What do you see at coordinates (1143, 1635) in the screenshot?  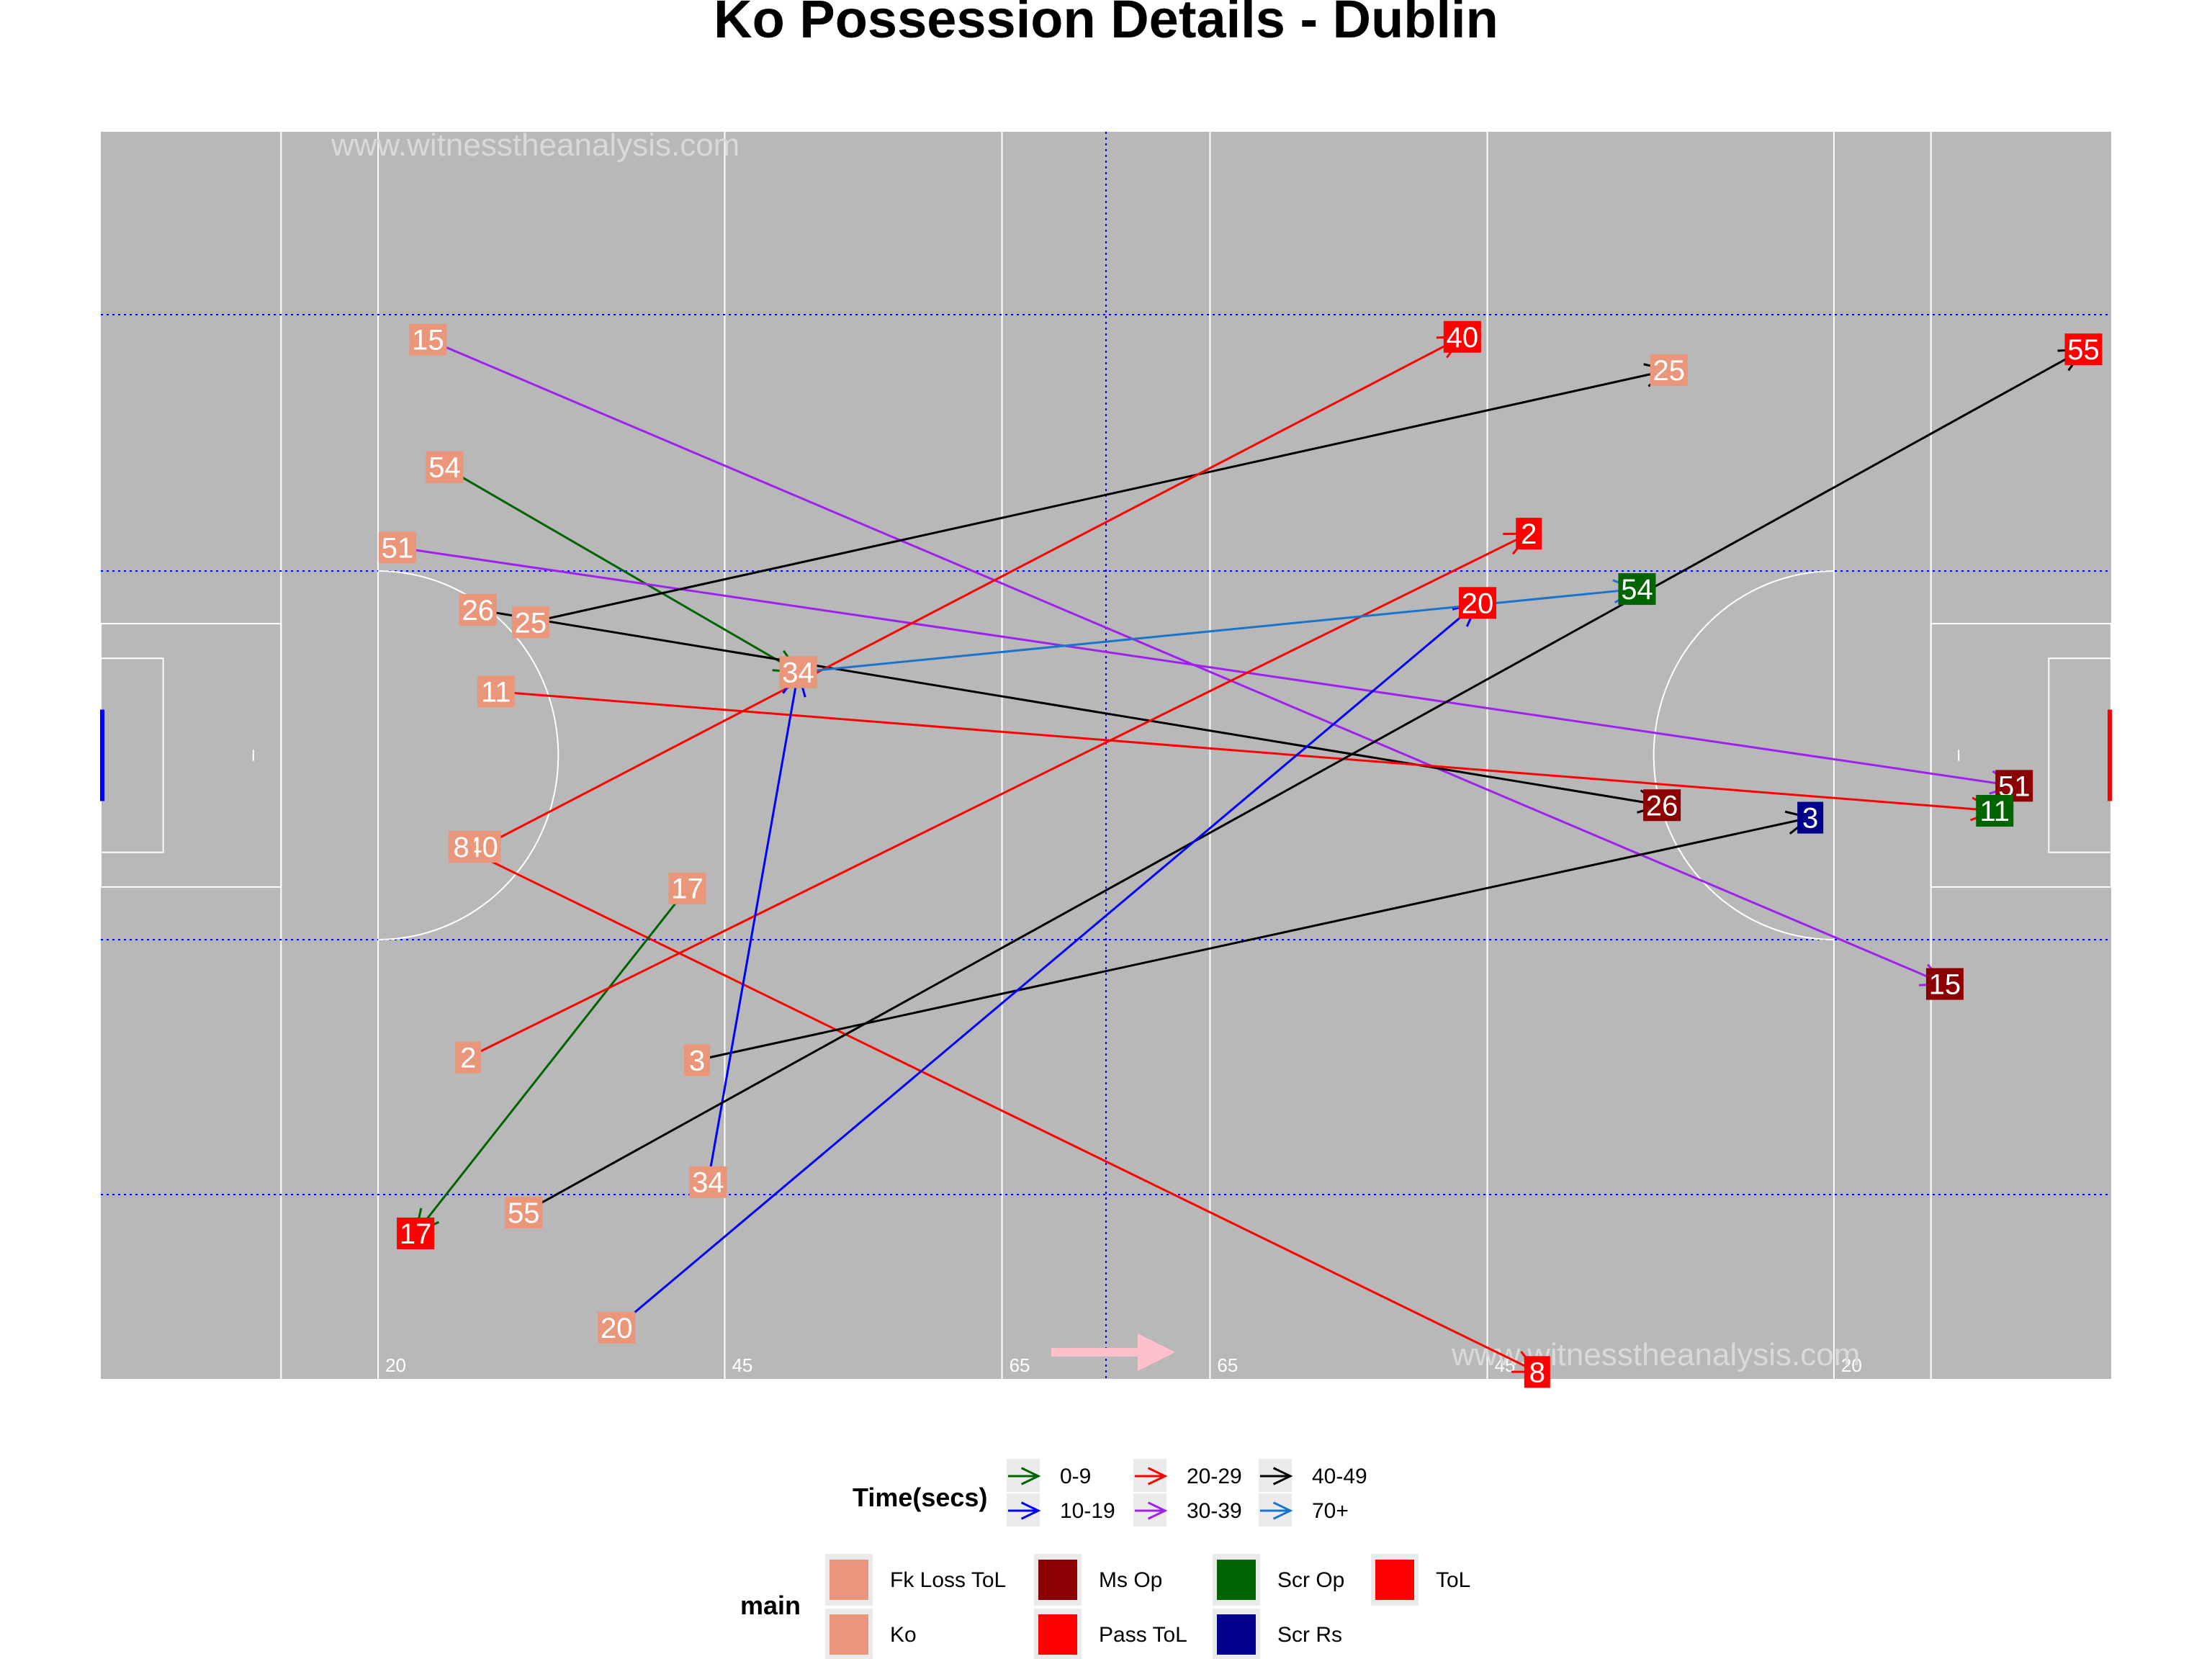 I see `main-legend-label: Pass ToL` at bounding box center [1143, 1635].